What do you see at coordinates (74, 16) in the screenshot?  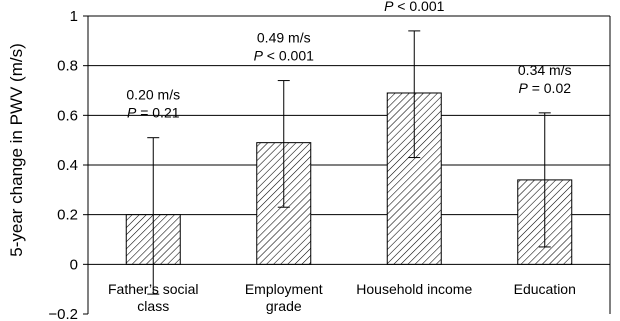 I see `y-tick-label: 1` at bounding box center [74, 16].